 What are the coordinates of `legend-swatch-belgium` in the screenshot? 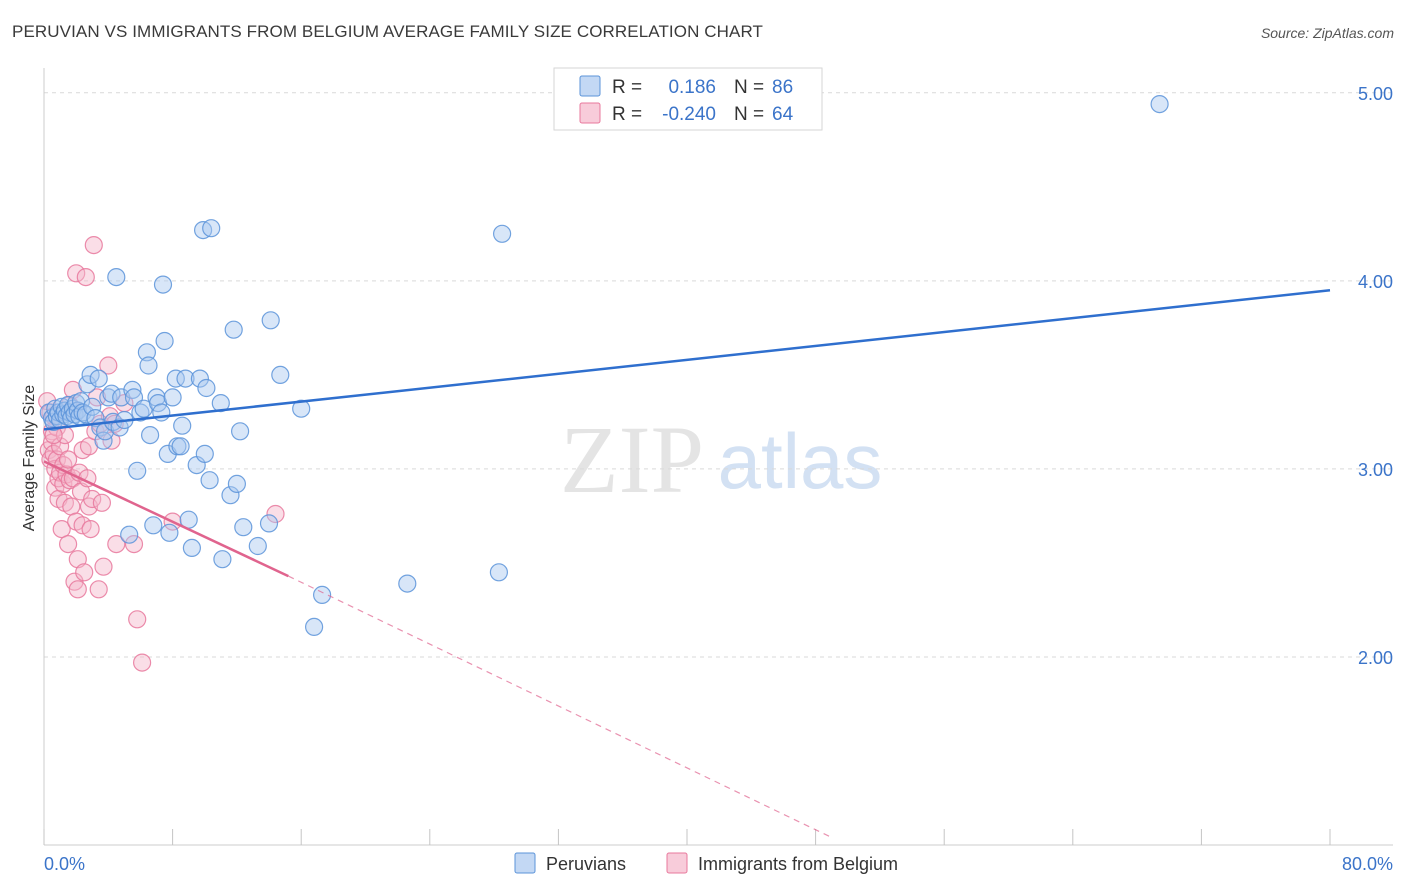 It's located at (590, 113).